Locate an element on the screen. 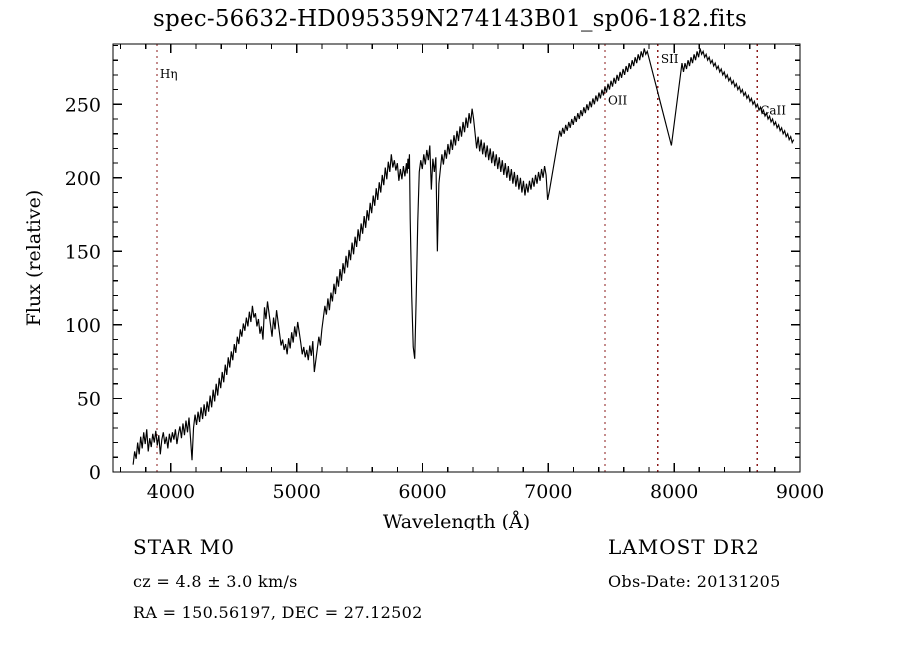 The height and width of the screenshot is (650, 900). spectral-line-label-H: Hη is located at coordinates (169, 74).